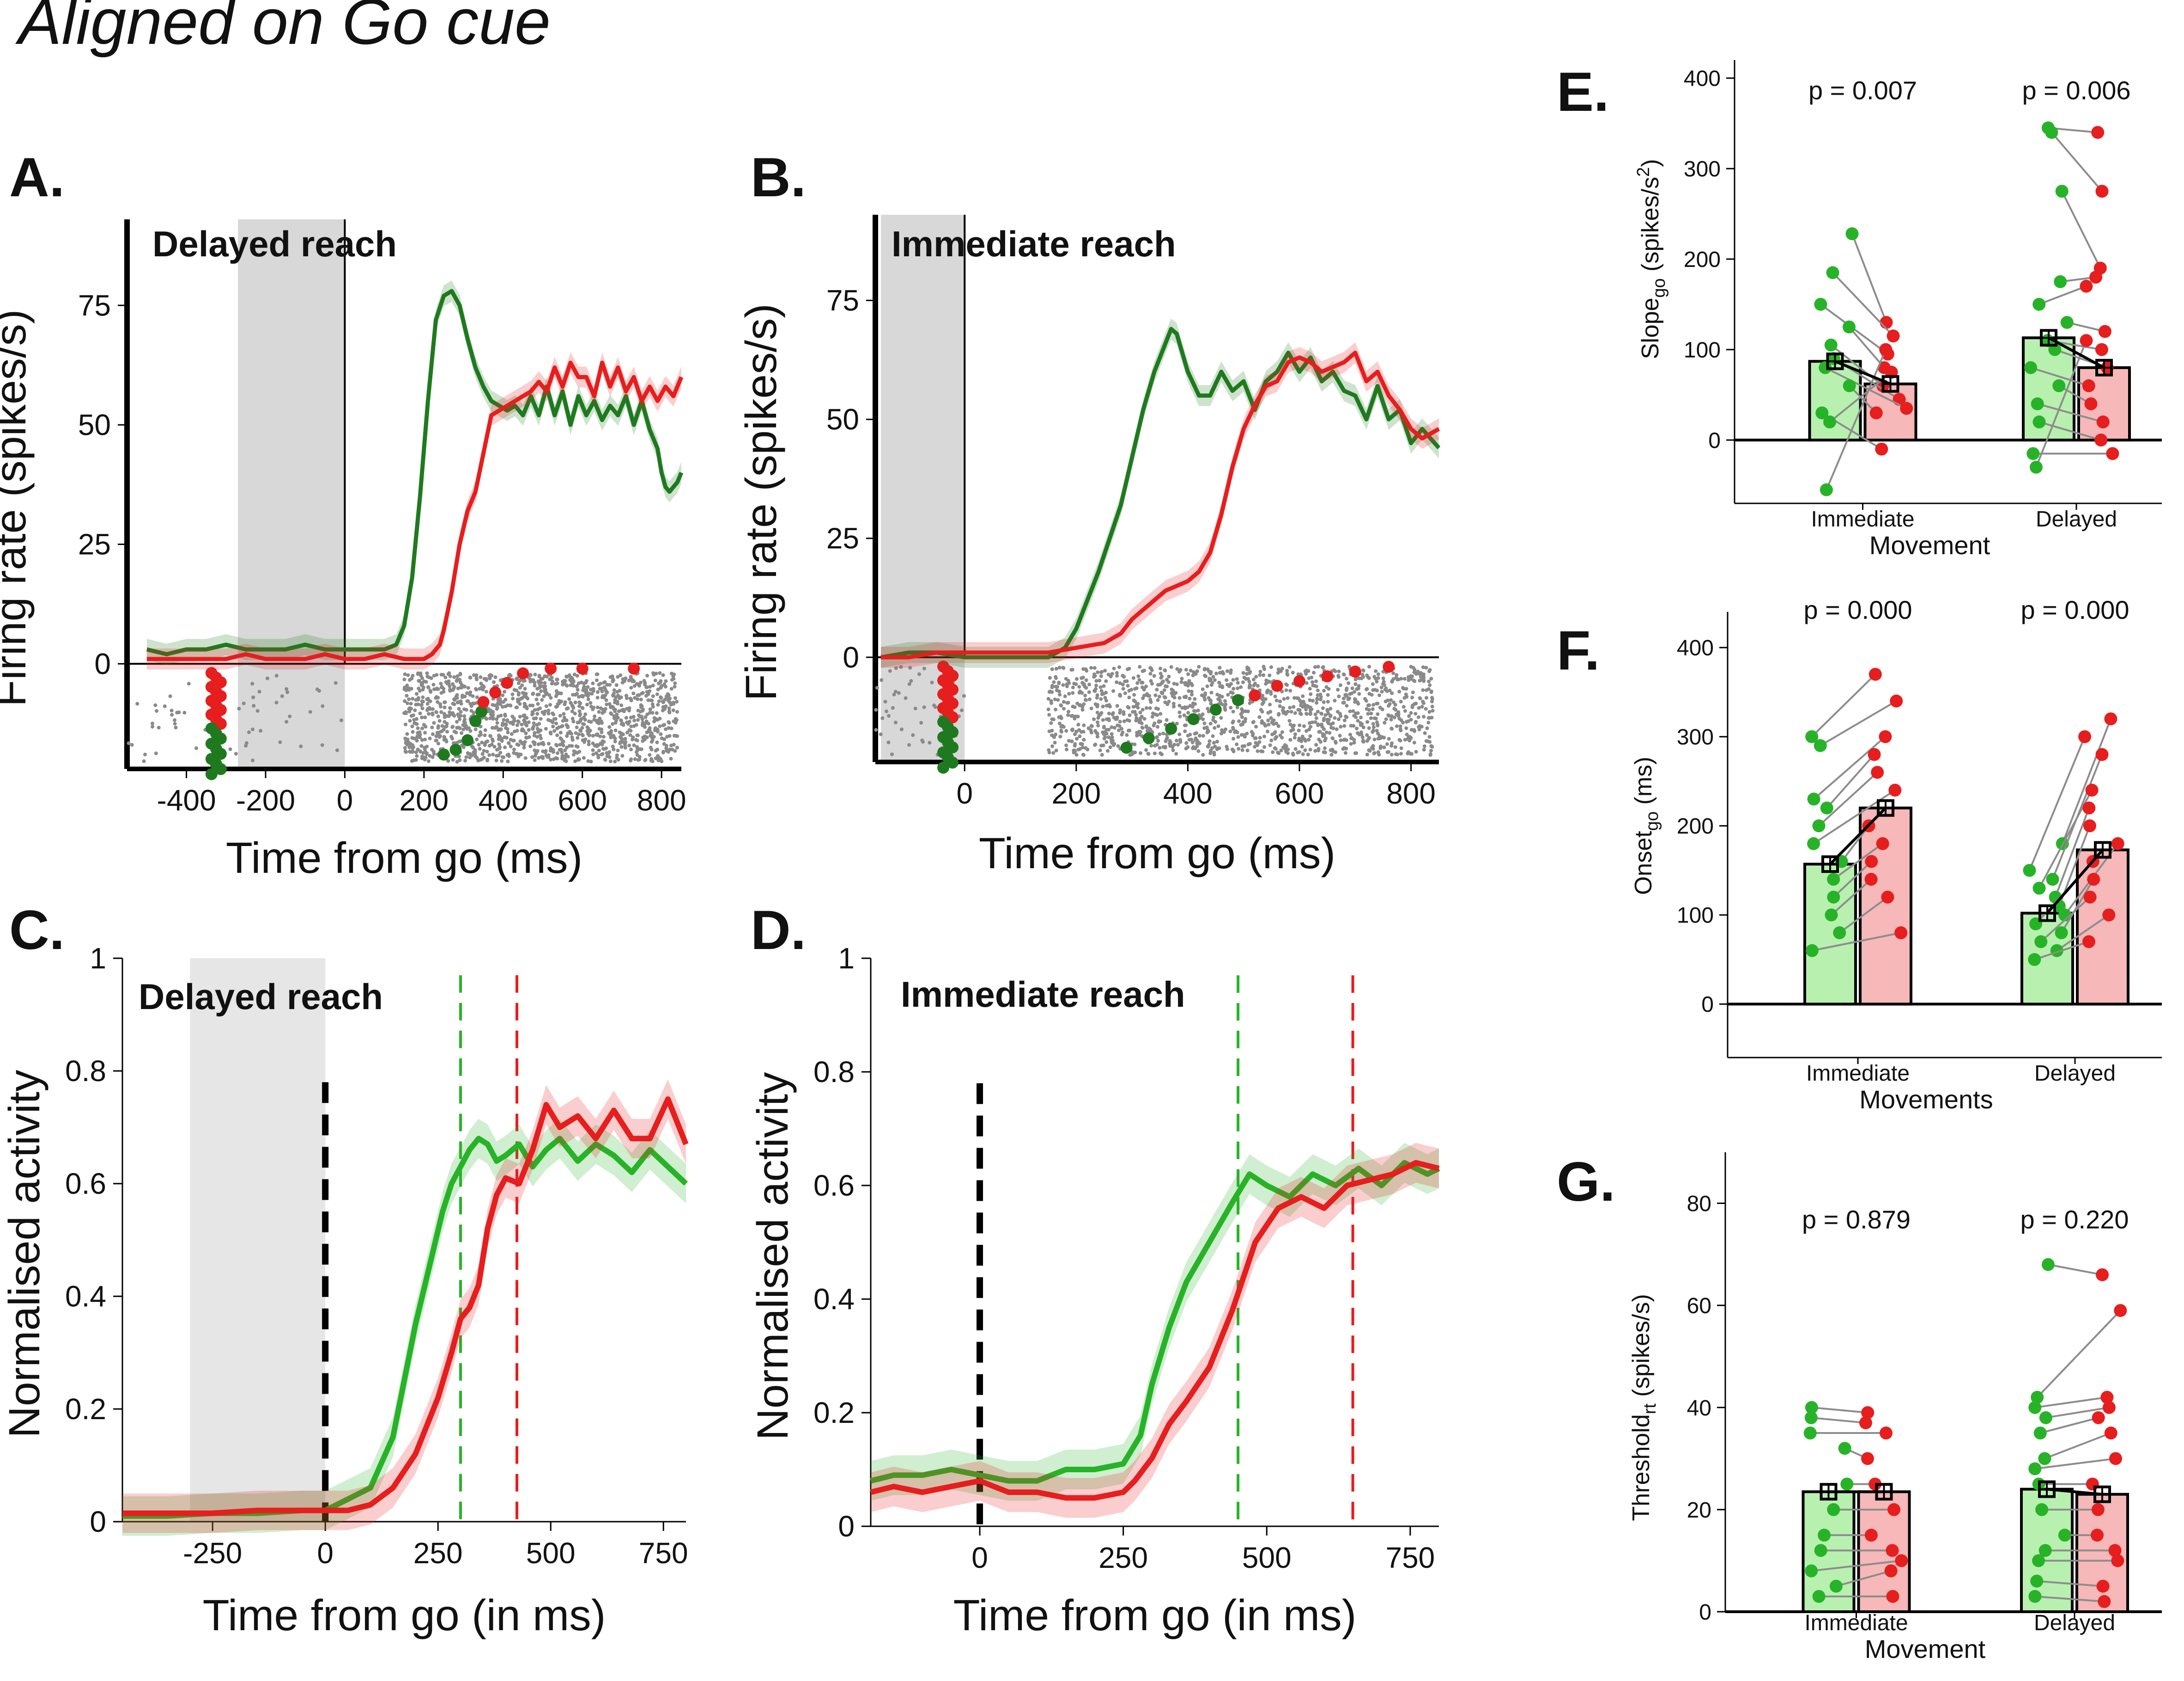 The width and height of the screenshot is (2184, 1681). I want to click on x-tick-label: -250, so click(212, 1553).